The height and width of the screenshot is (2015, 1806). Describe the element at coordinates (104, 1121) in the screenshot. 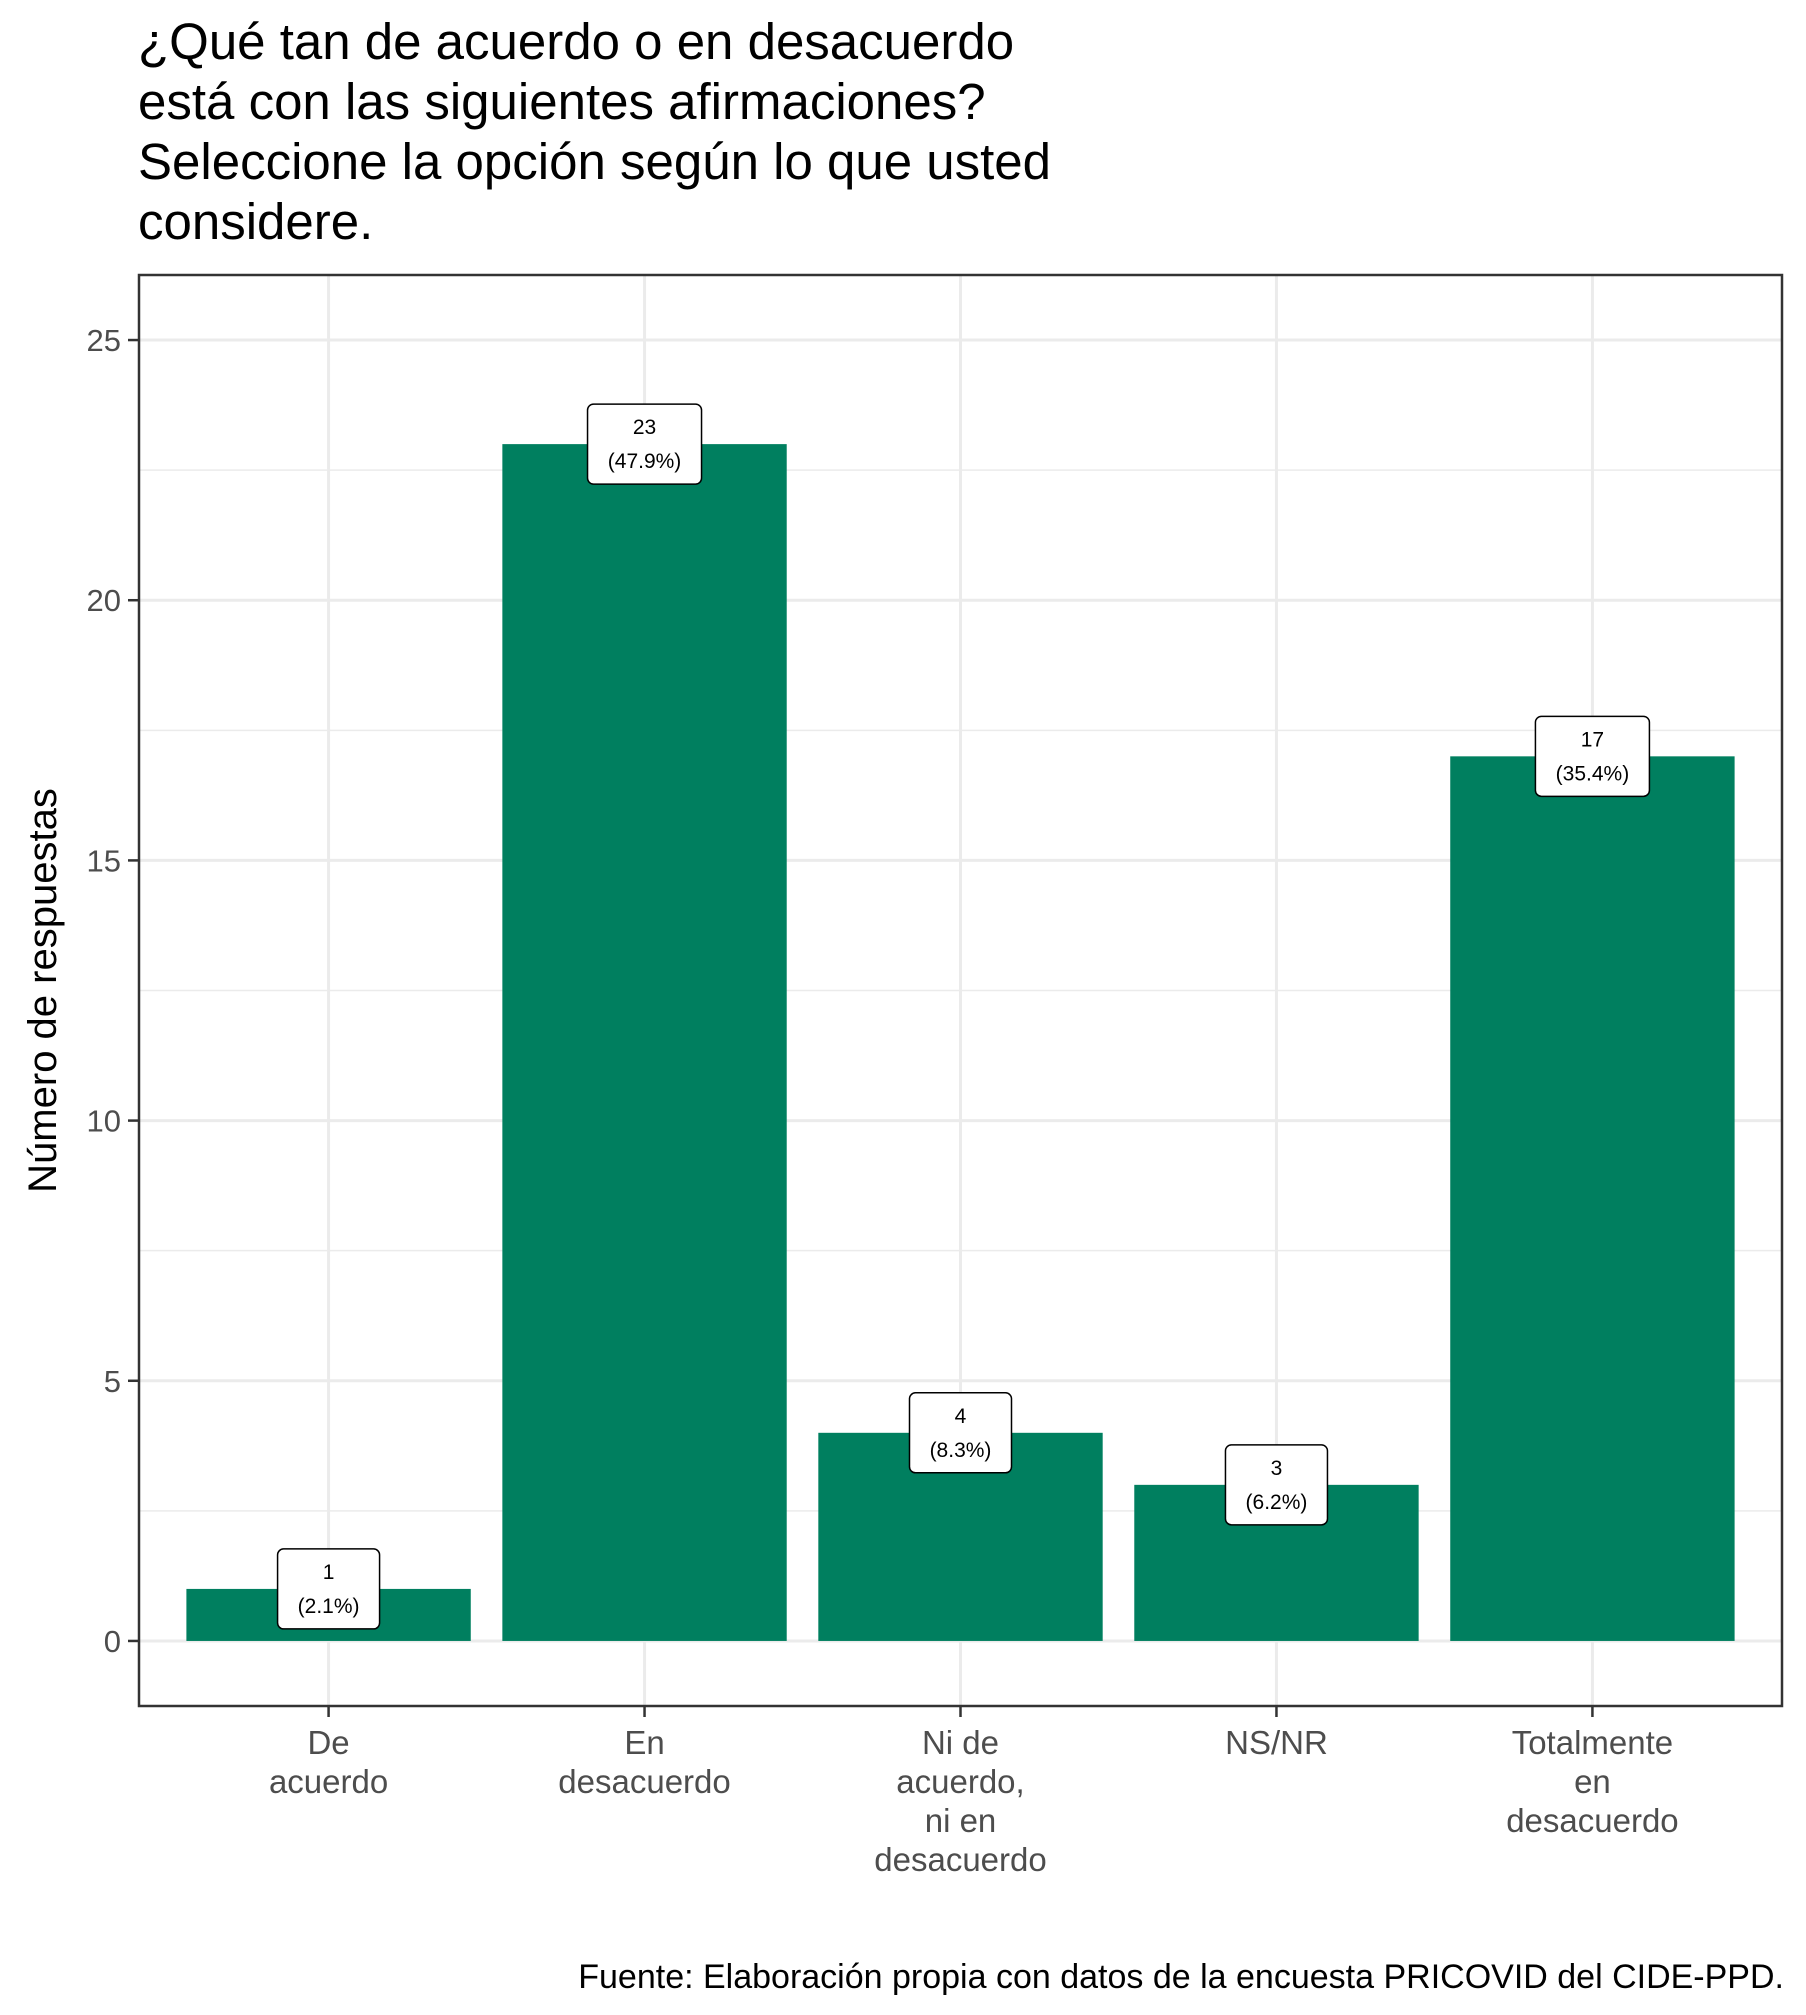

I see `y-tick-label: 10` at that location.